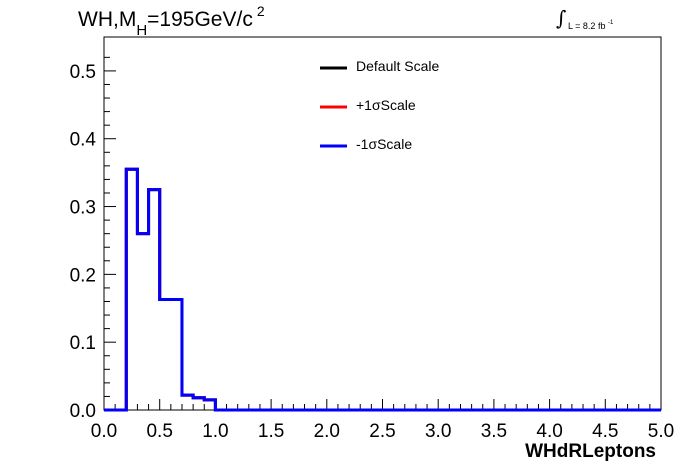 Image resolution: width=696 pixels, height=472 pixels. I want to click on title-subscript: H, so click(142, 30).